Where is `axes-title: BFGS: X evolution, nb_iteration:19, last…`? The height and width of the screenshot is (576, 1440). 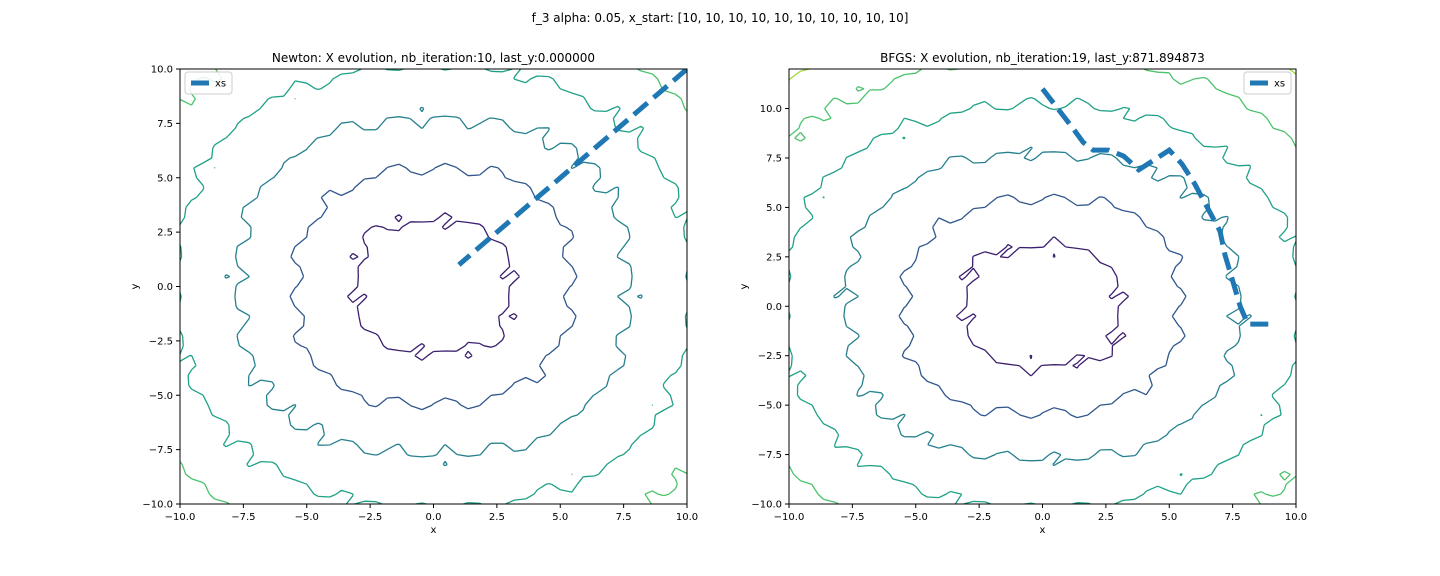 axes-title: BFGS: X evolution, nb_iteration:19, last… is located at coordinates (1042, 58).